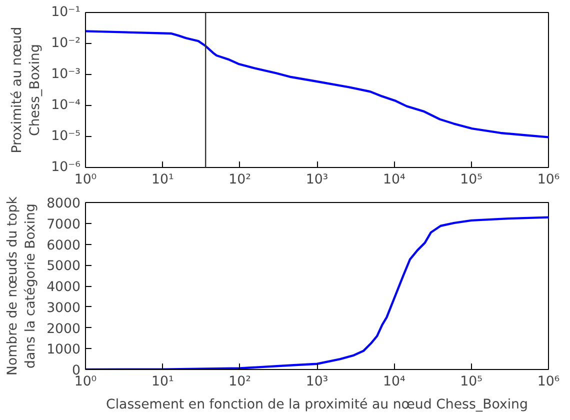 This screenshot has width=570, height=420. I want to click on y-tick-label: 10⁻¹, so click(66, 12).